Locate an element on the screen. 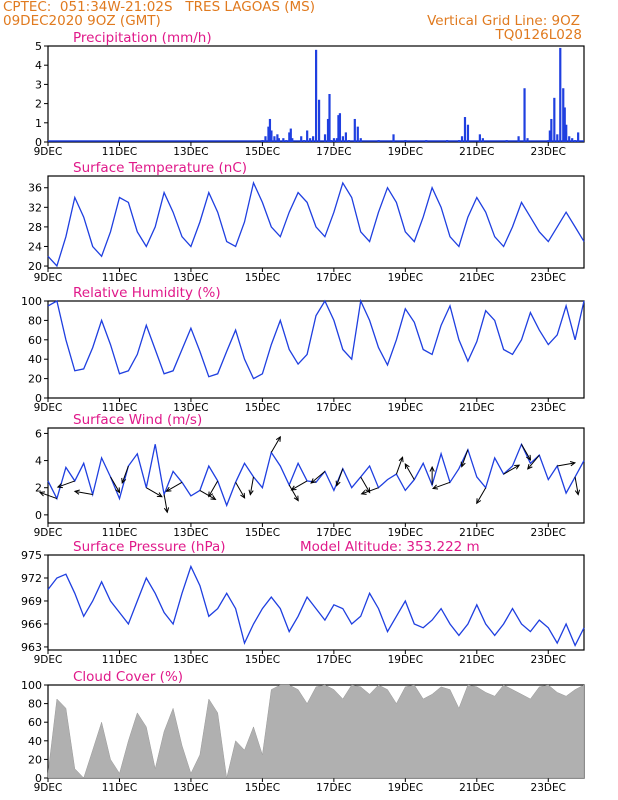  pres-series-line is located at coordinates (316, 605).